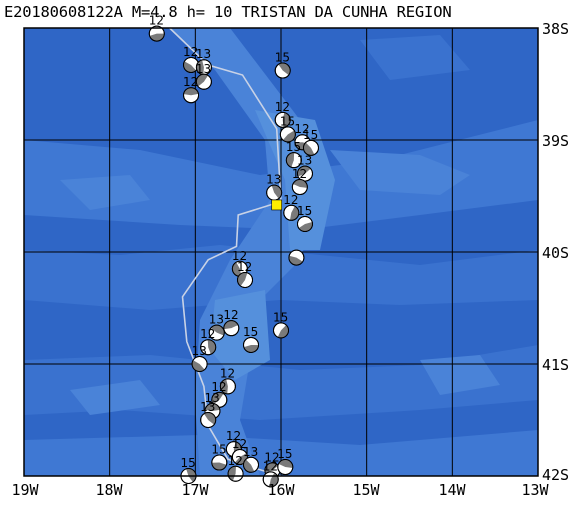 Image resolution: width=582 pixels, height=505 pixels. I want to click on lat-label-41s: 41S, so click(556, 365).